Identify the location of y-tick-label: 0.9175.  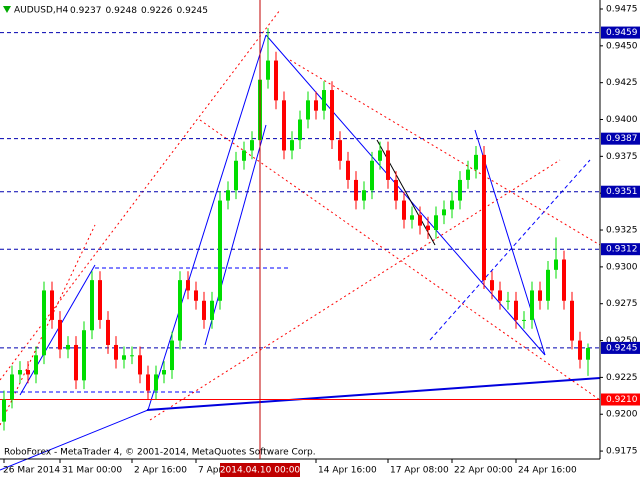
(622, 452).